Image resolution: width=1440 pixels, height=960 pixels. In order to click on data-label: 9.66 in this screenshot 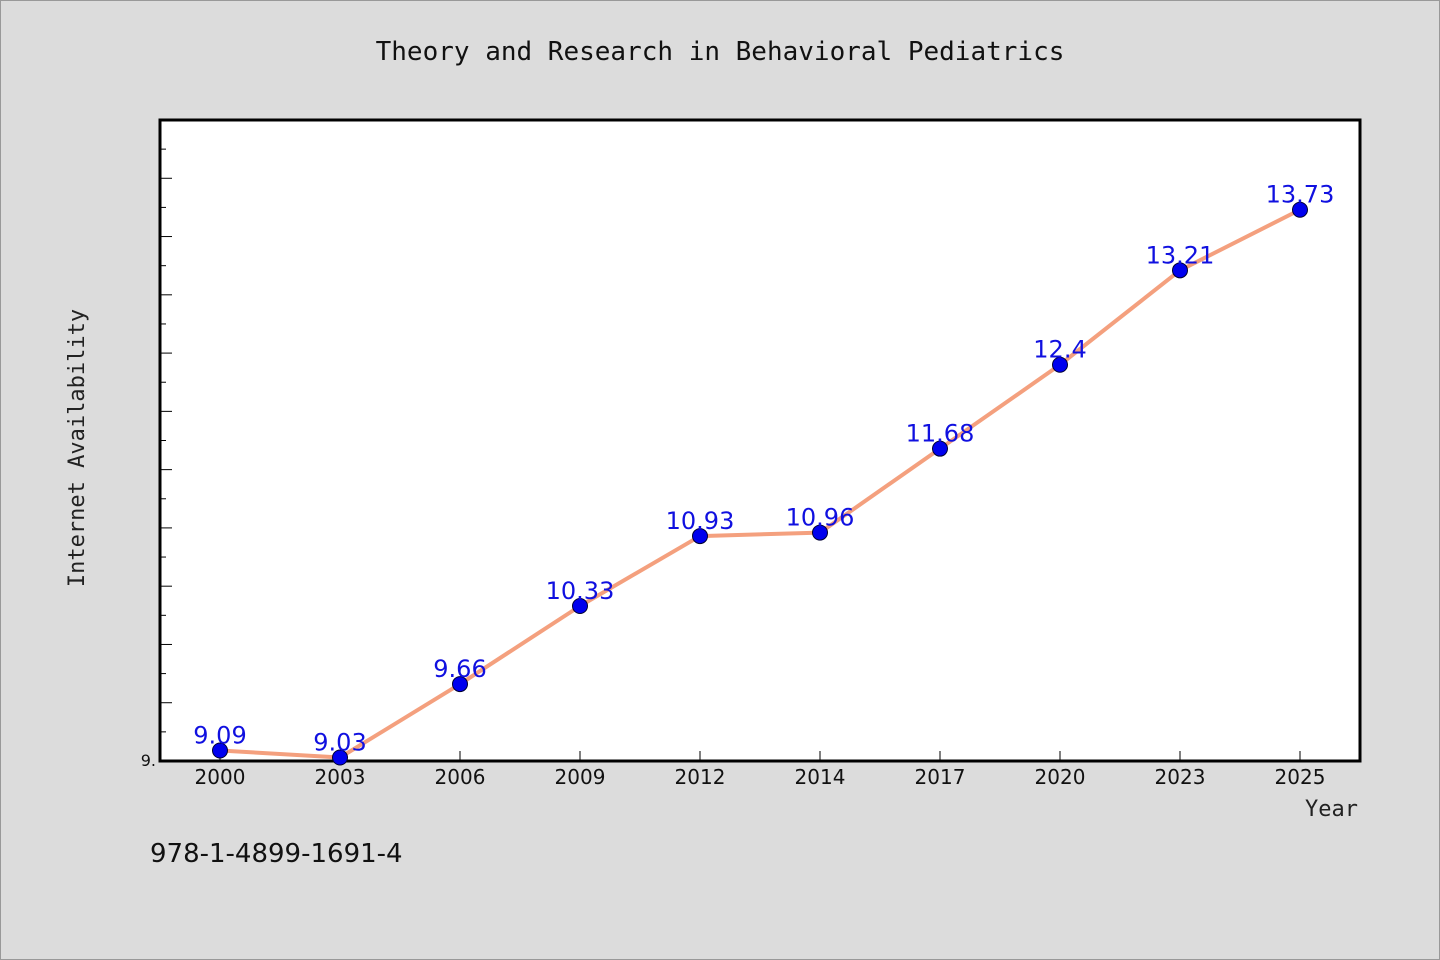, I will do `click(459, 669)`.